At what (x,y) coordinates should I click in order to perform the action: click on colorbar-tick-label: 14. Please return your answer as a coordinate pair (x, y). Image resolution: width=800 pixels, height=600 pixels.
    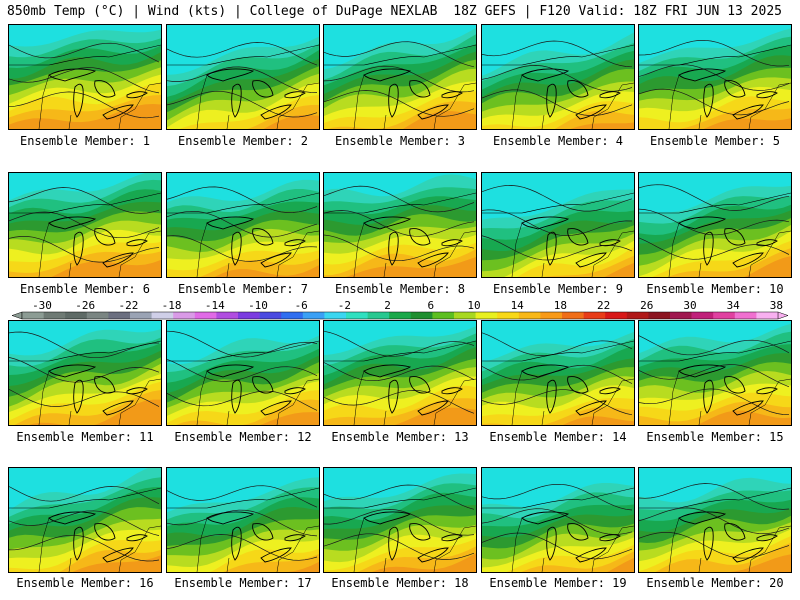
    Looking at the image, I should click on (518, 306).